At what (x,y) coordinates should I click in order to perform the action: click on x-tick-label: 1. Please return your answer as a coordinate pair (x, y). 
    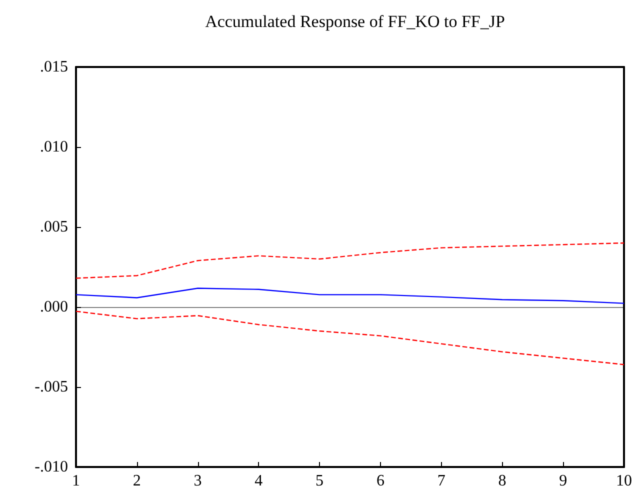
    Looking at the image, I should click on (76, 481).